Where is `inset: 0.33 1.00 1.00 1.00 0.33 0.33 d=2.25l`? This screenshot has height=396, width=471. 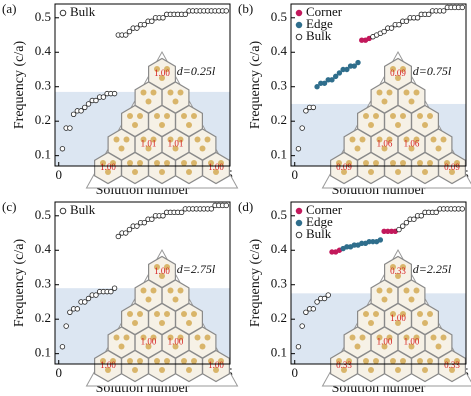
inset: 0.33 1.00 1.00 1.00 0.33 0.33 d=2.25l is located at coordinates (396, 317).